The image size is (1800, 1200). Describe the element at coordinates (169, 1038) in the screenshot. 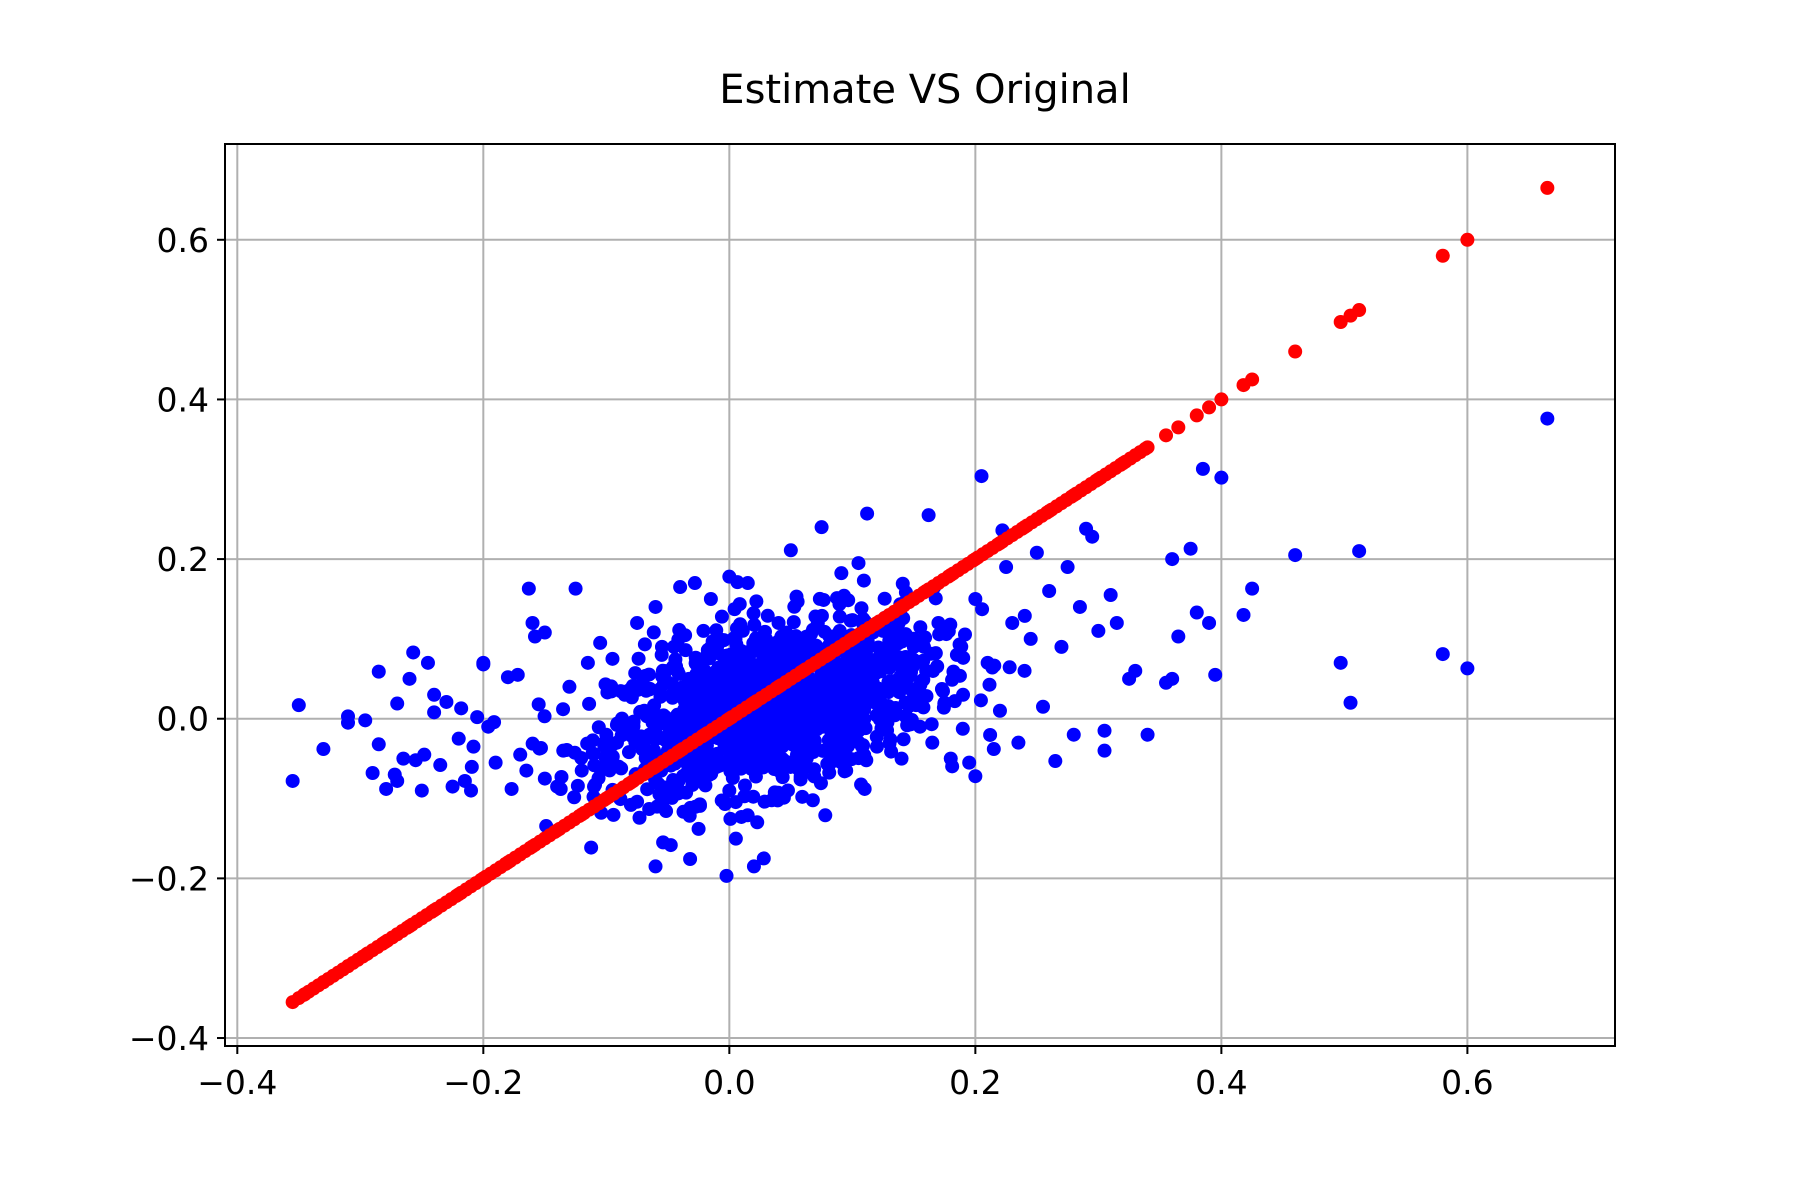

I see `y-tick-label: −0.4` at that location.